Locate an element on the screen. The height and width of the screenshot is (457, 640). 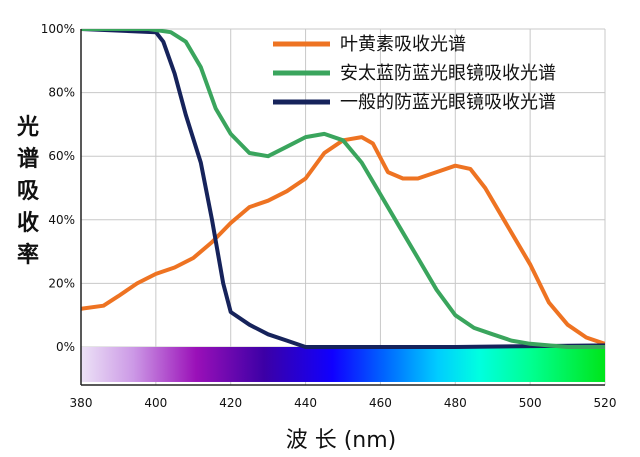
spectrum-band is located at coordinates (343, 364).